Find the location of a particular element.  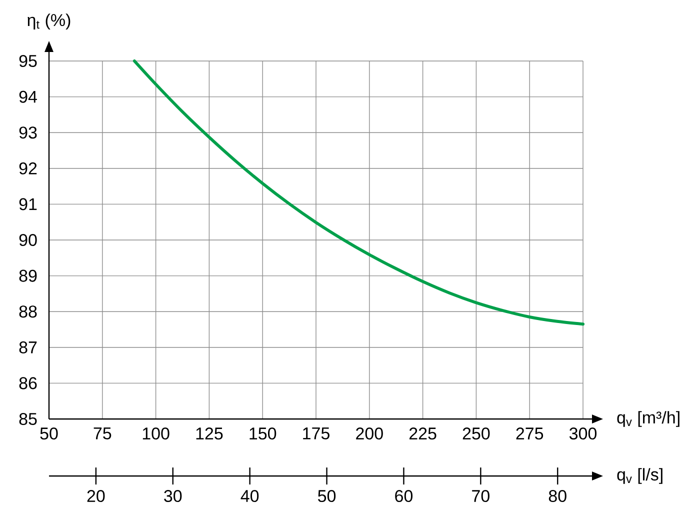

x-tick-label: 50 is located at coordinates (49, 434).